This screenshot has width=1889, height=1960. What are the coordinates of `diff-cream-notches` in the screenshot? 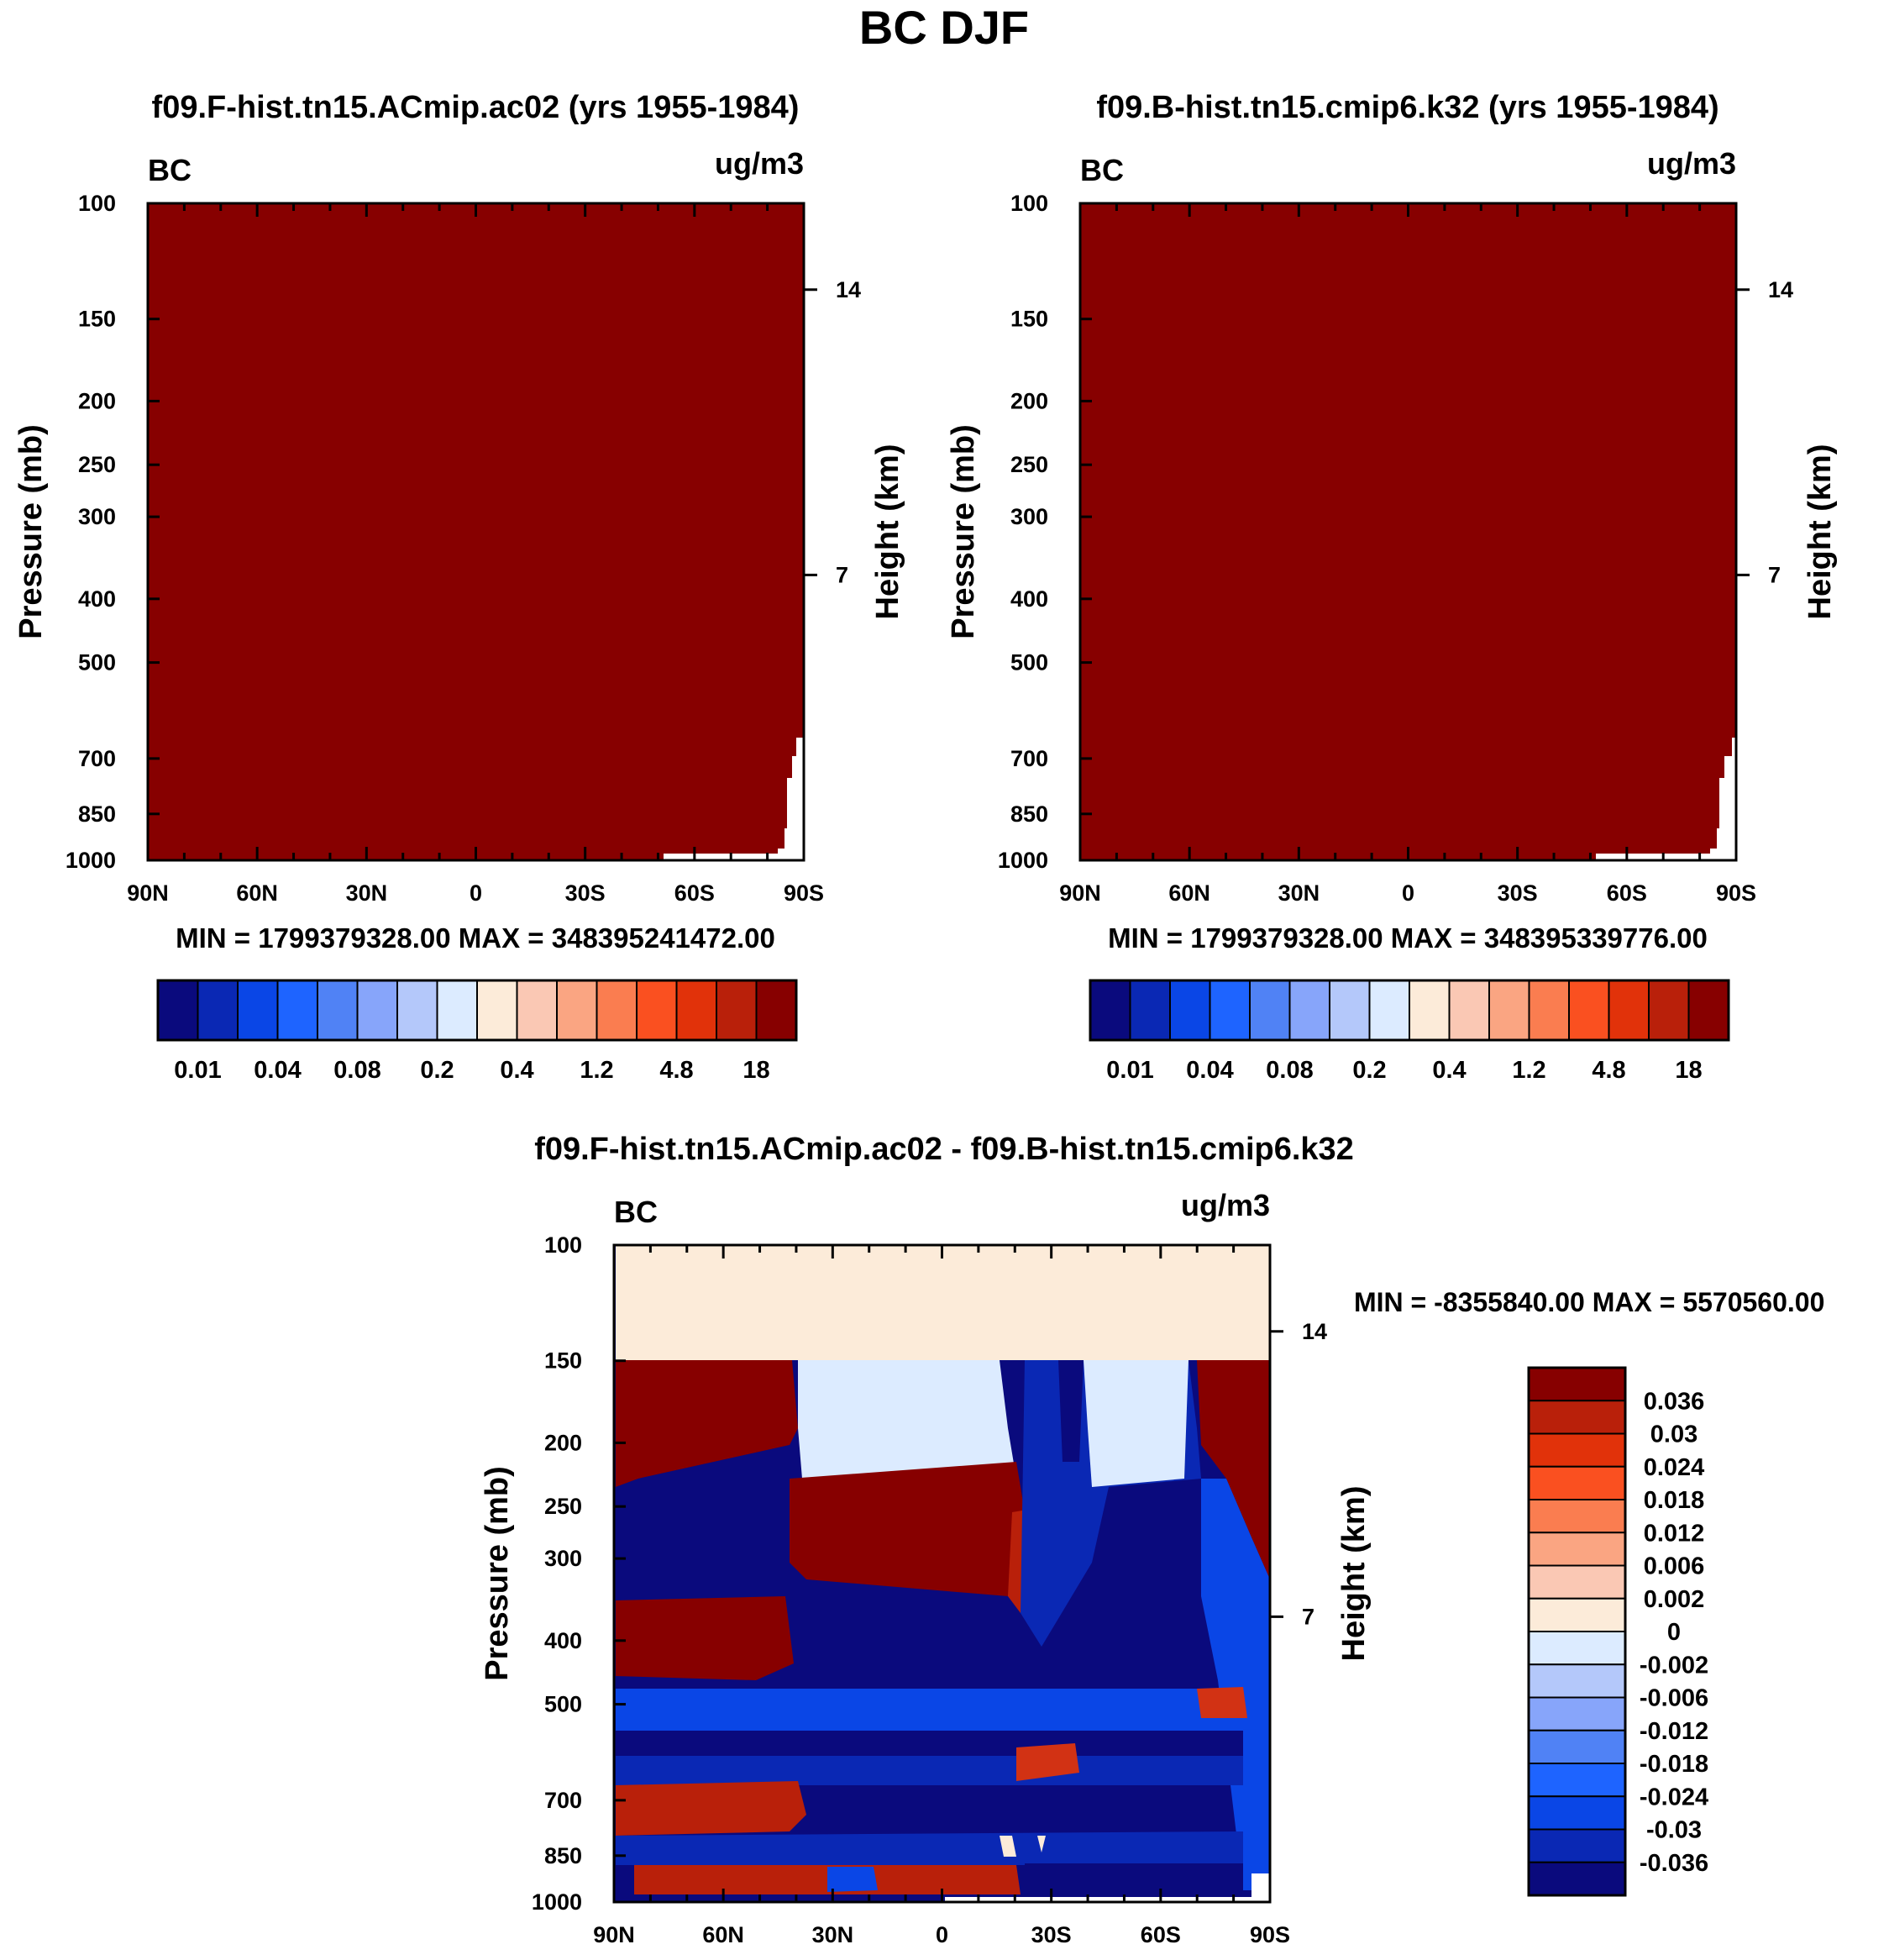 It's located at (1023, 1846).